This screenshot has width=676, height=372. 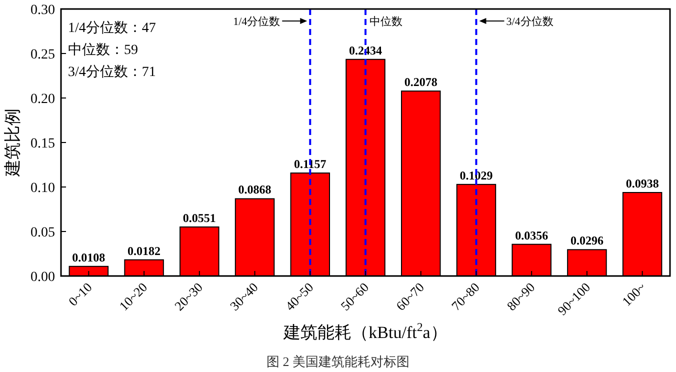 I want to click on data-label: 0.1029, so click(x=476, y=175).